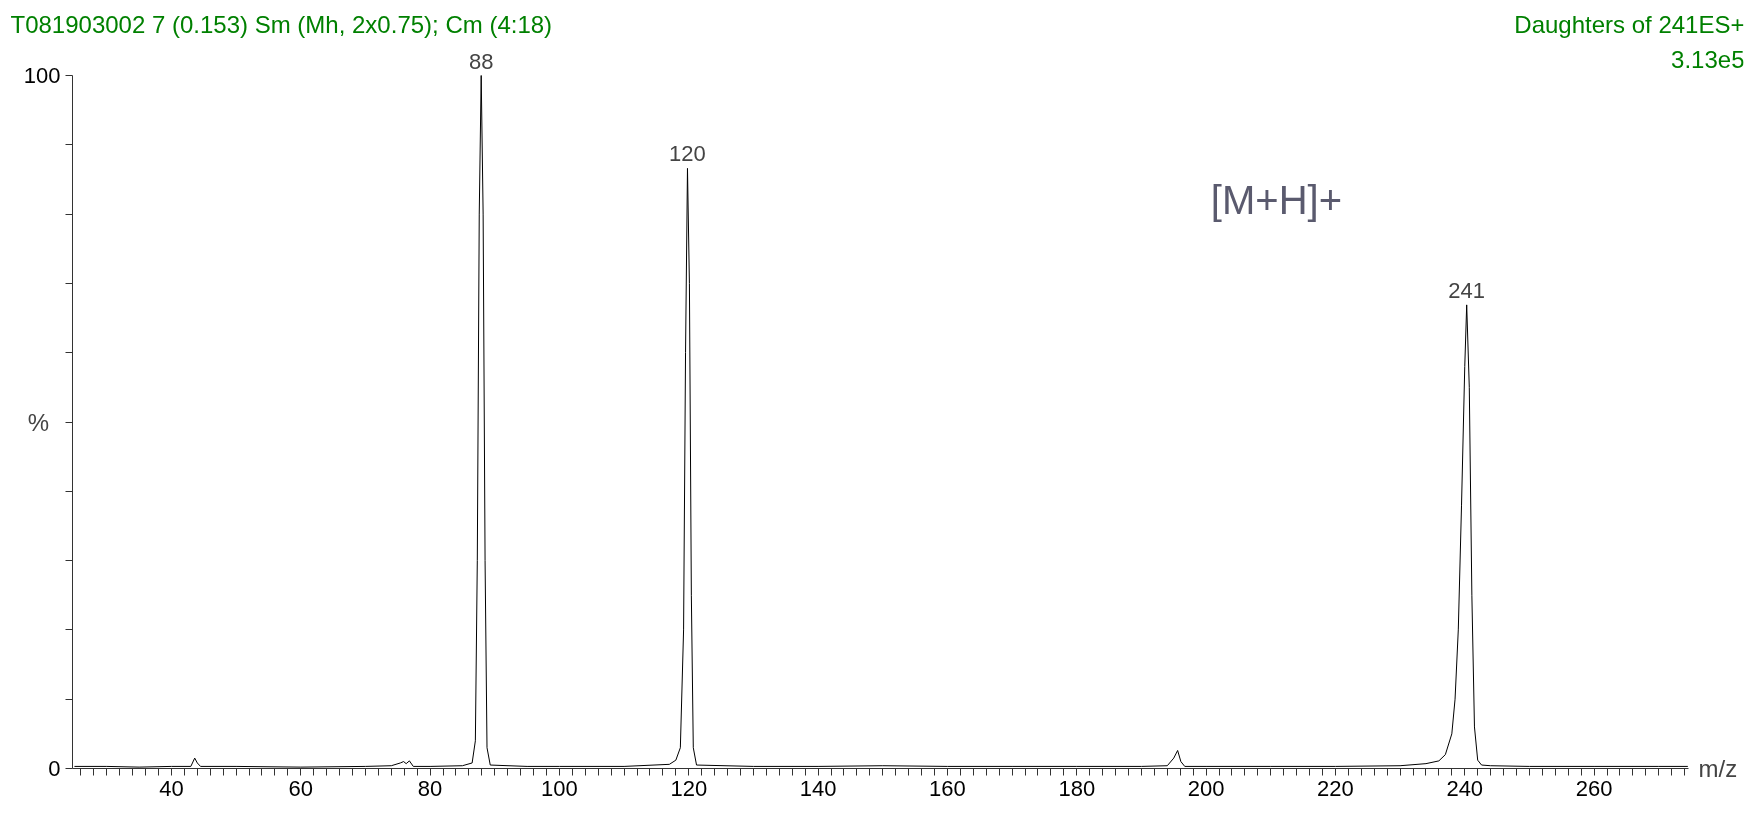  I want to click on x-tick-label: 180, so click(1077, 788).